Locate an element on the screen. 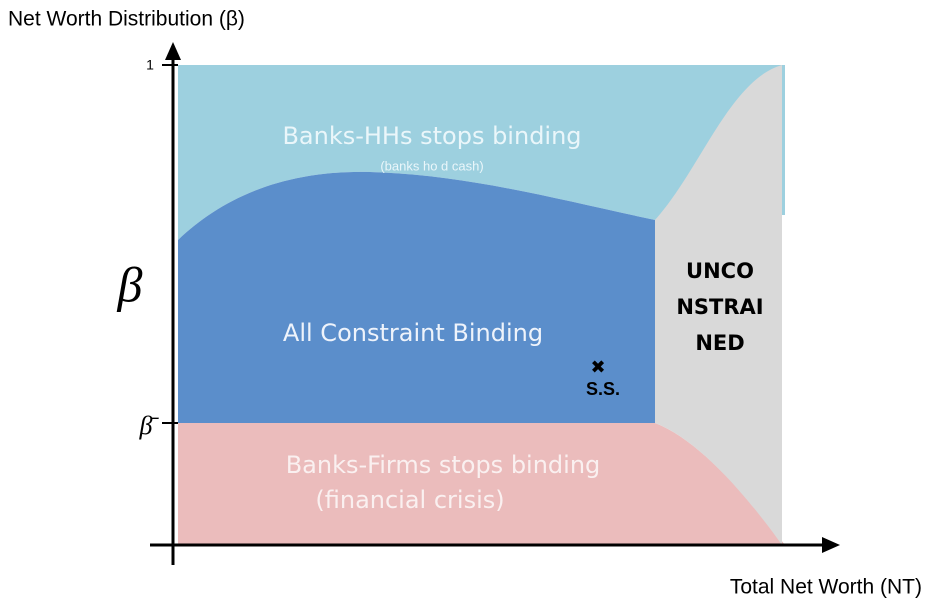 The height and width of the screenshot is (611, 930). region-right is located at coordinates (718, 305).